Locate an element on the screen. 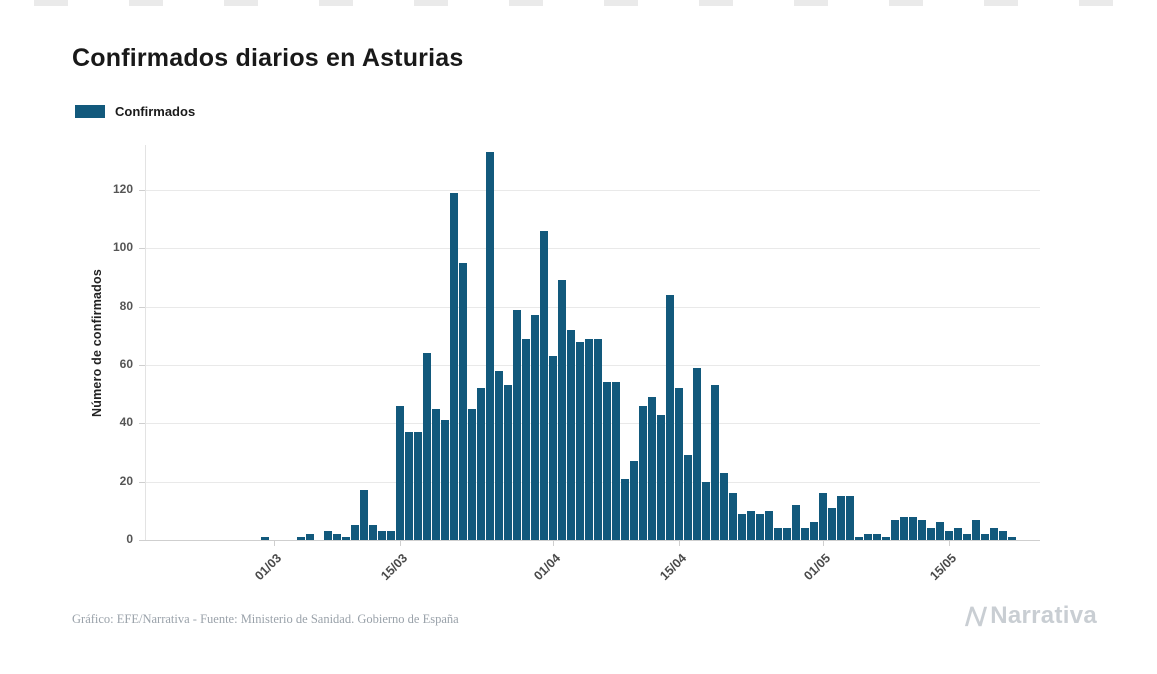 This screenshot has height=674, width=1157. y-axis-title-text: Número de confirmados is located at coordinates (97, 342).